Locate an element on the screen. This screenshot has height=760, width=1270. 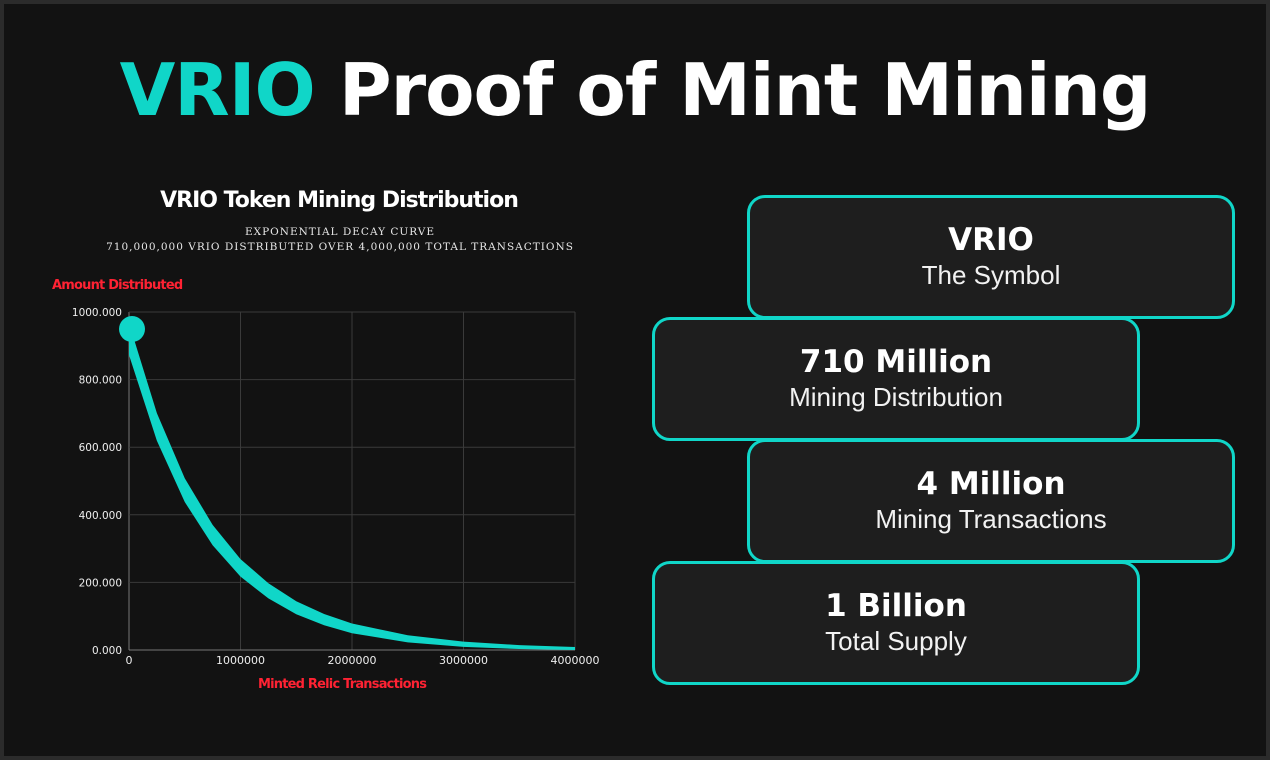
card-symbol: VRIO The Symbol is located at coordinates (991, 257).